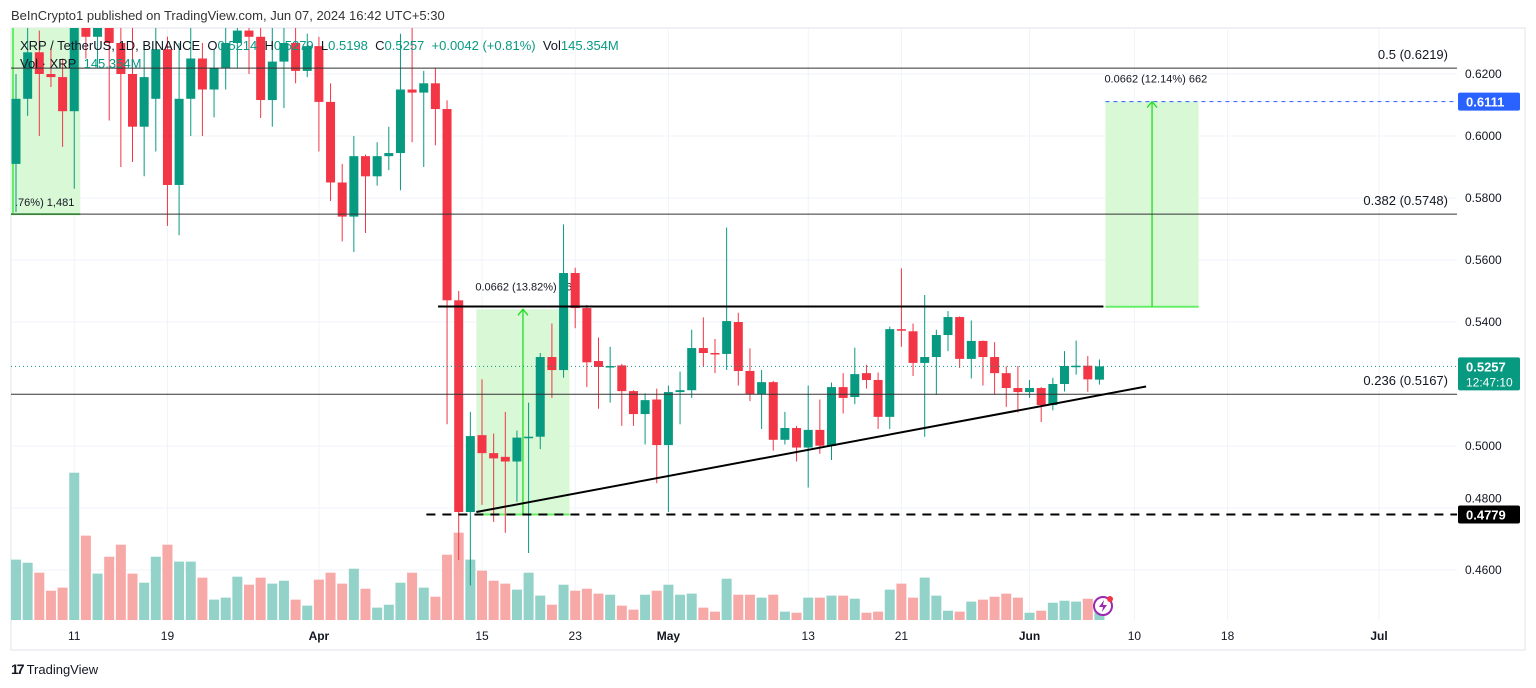 Image resolution: width=1536 pixels, height=688 pixels. Describe the element at coordinates (62, 669) in the screenshot. I see `tradingview-logo-text: TradingView` at that location.